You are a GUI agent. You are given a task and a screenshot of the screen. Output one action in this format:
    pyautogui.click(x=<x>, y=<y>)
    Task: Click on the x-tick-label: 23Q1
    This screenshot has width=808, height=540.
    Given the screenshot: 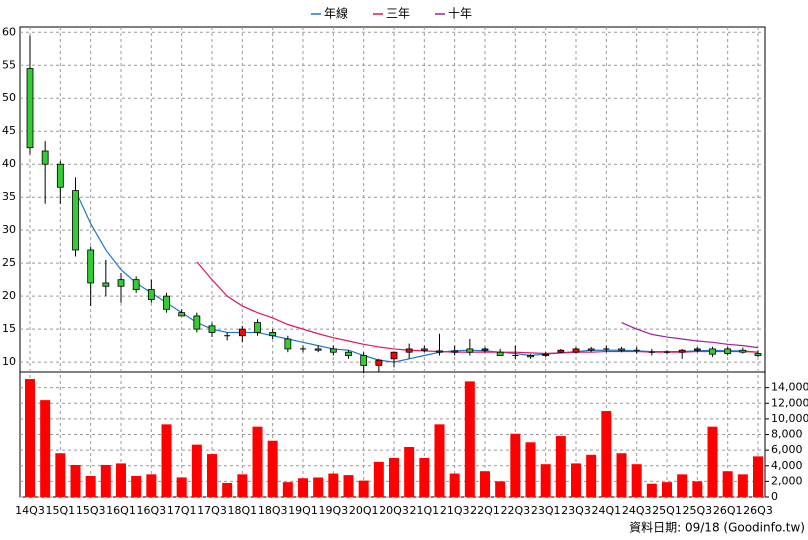 What is the action you would take?
    pyautogui.click(x=546, y=510)
    